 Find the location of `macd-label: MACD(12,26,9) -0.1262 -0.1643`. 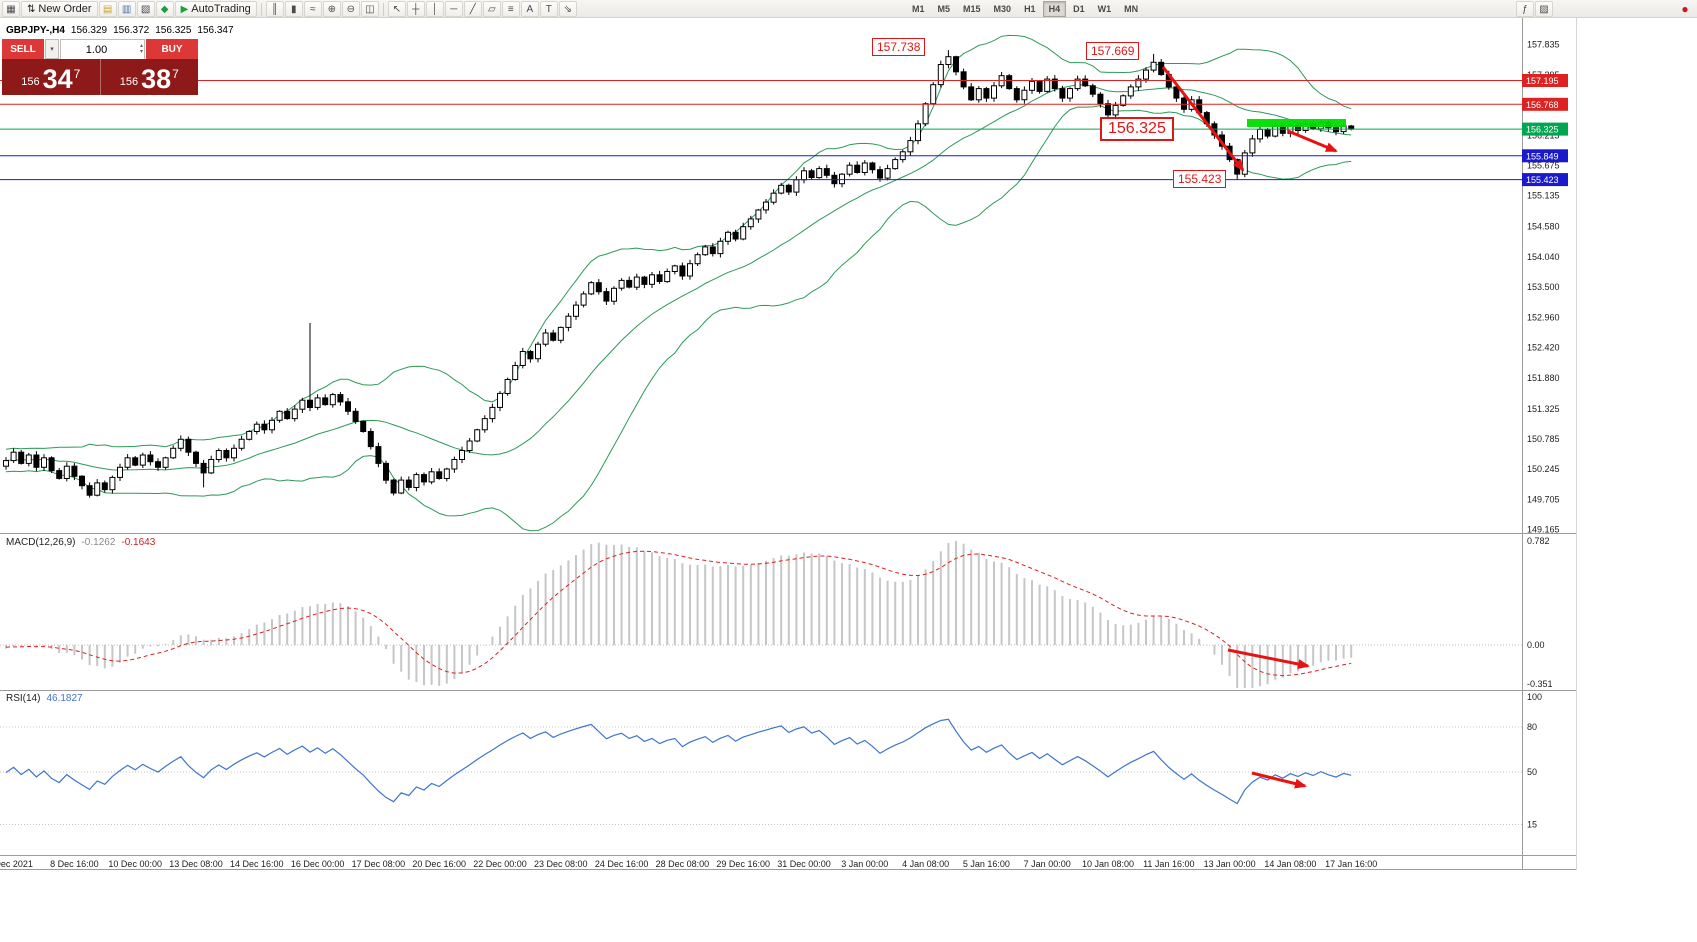

macd-label: MACD(12,26,9) -0.1262 -0.1643 is located at coordinates (80, 542).